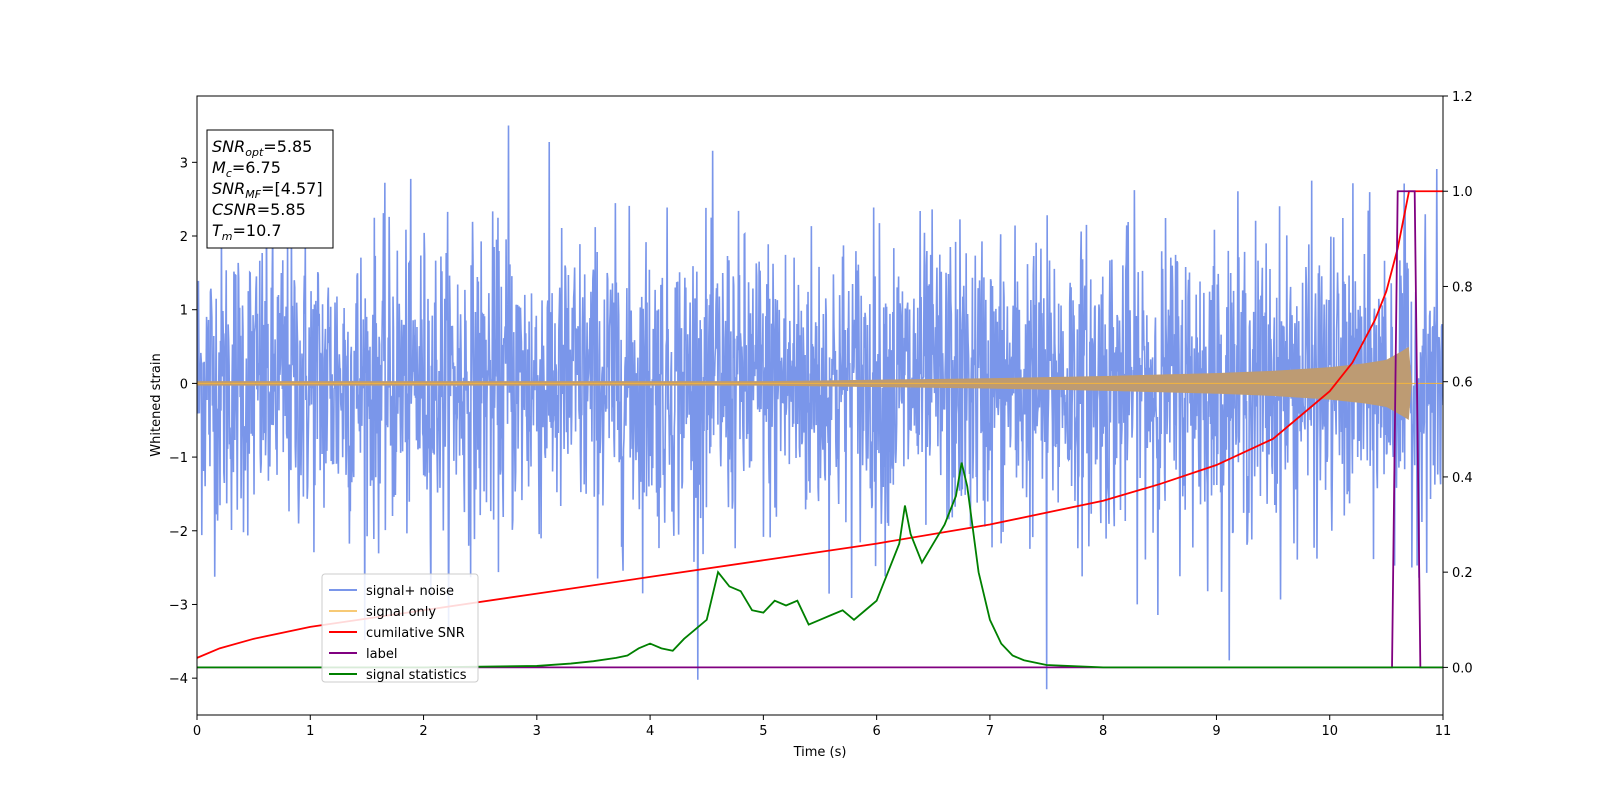  I want to click on legend-frame, so click(400, 628).